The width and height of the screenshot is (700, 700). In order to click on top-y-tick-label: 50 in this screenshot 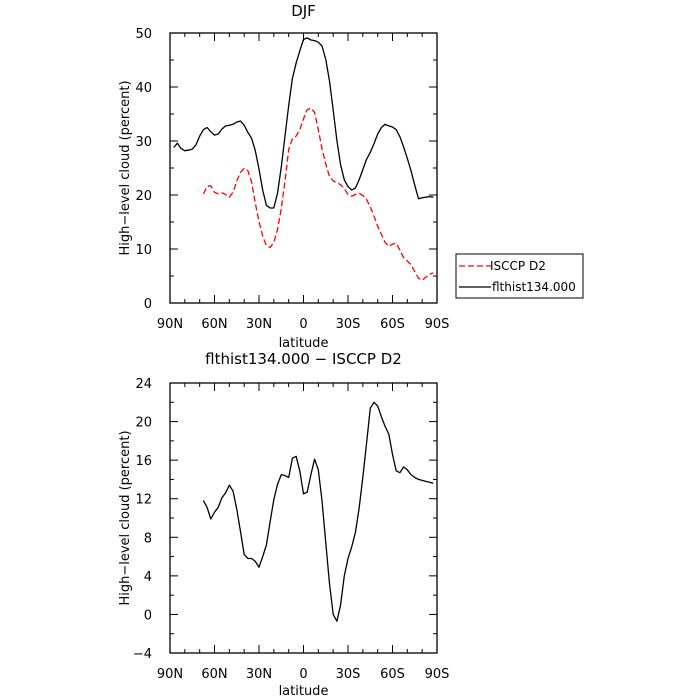, I will do `click(143, 34)`.